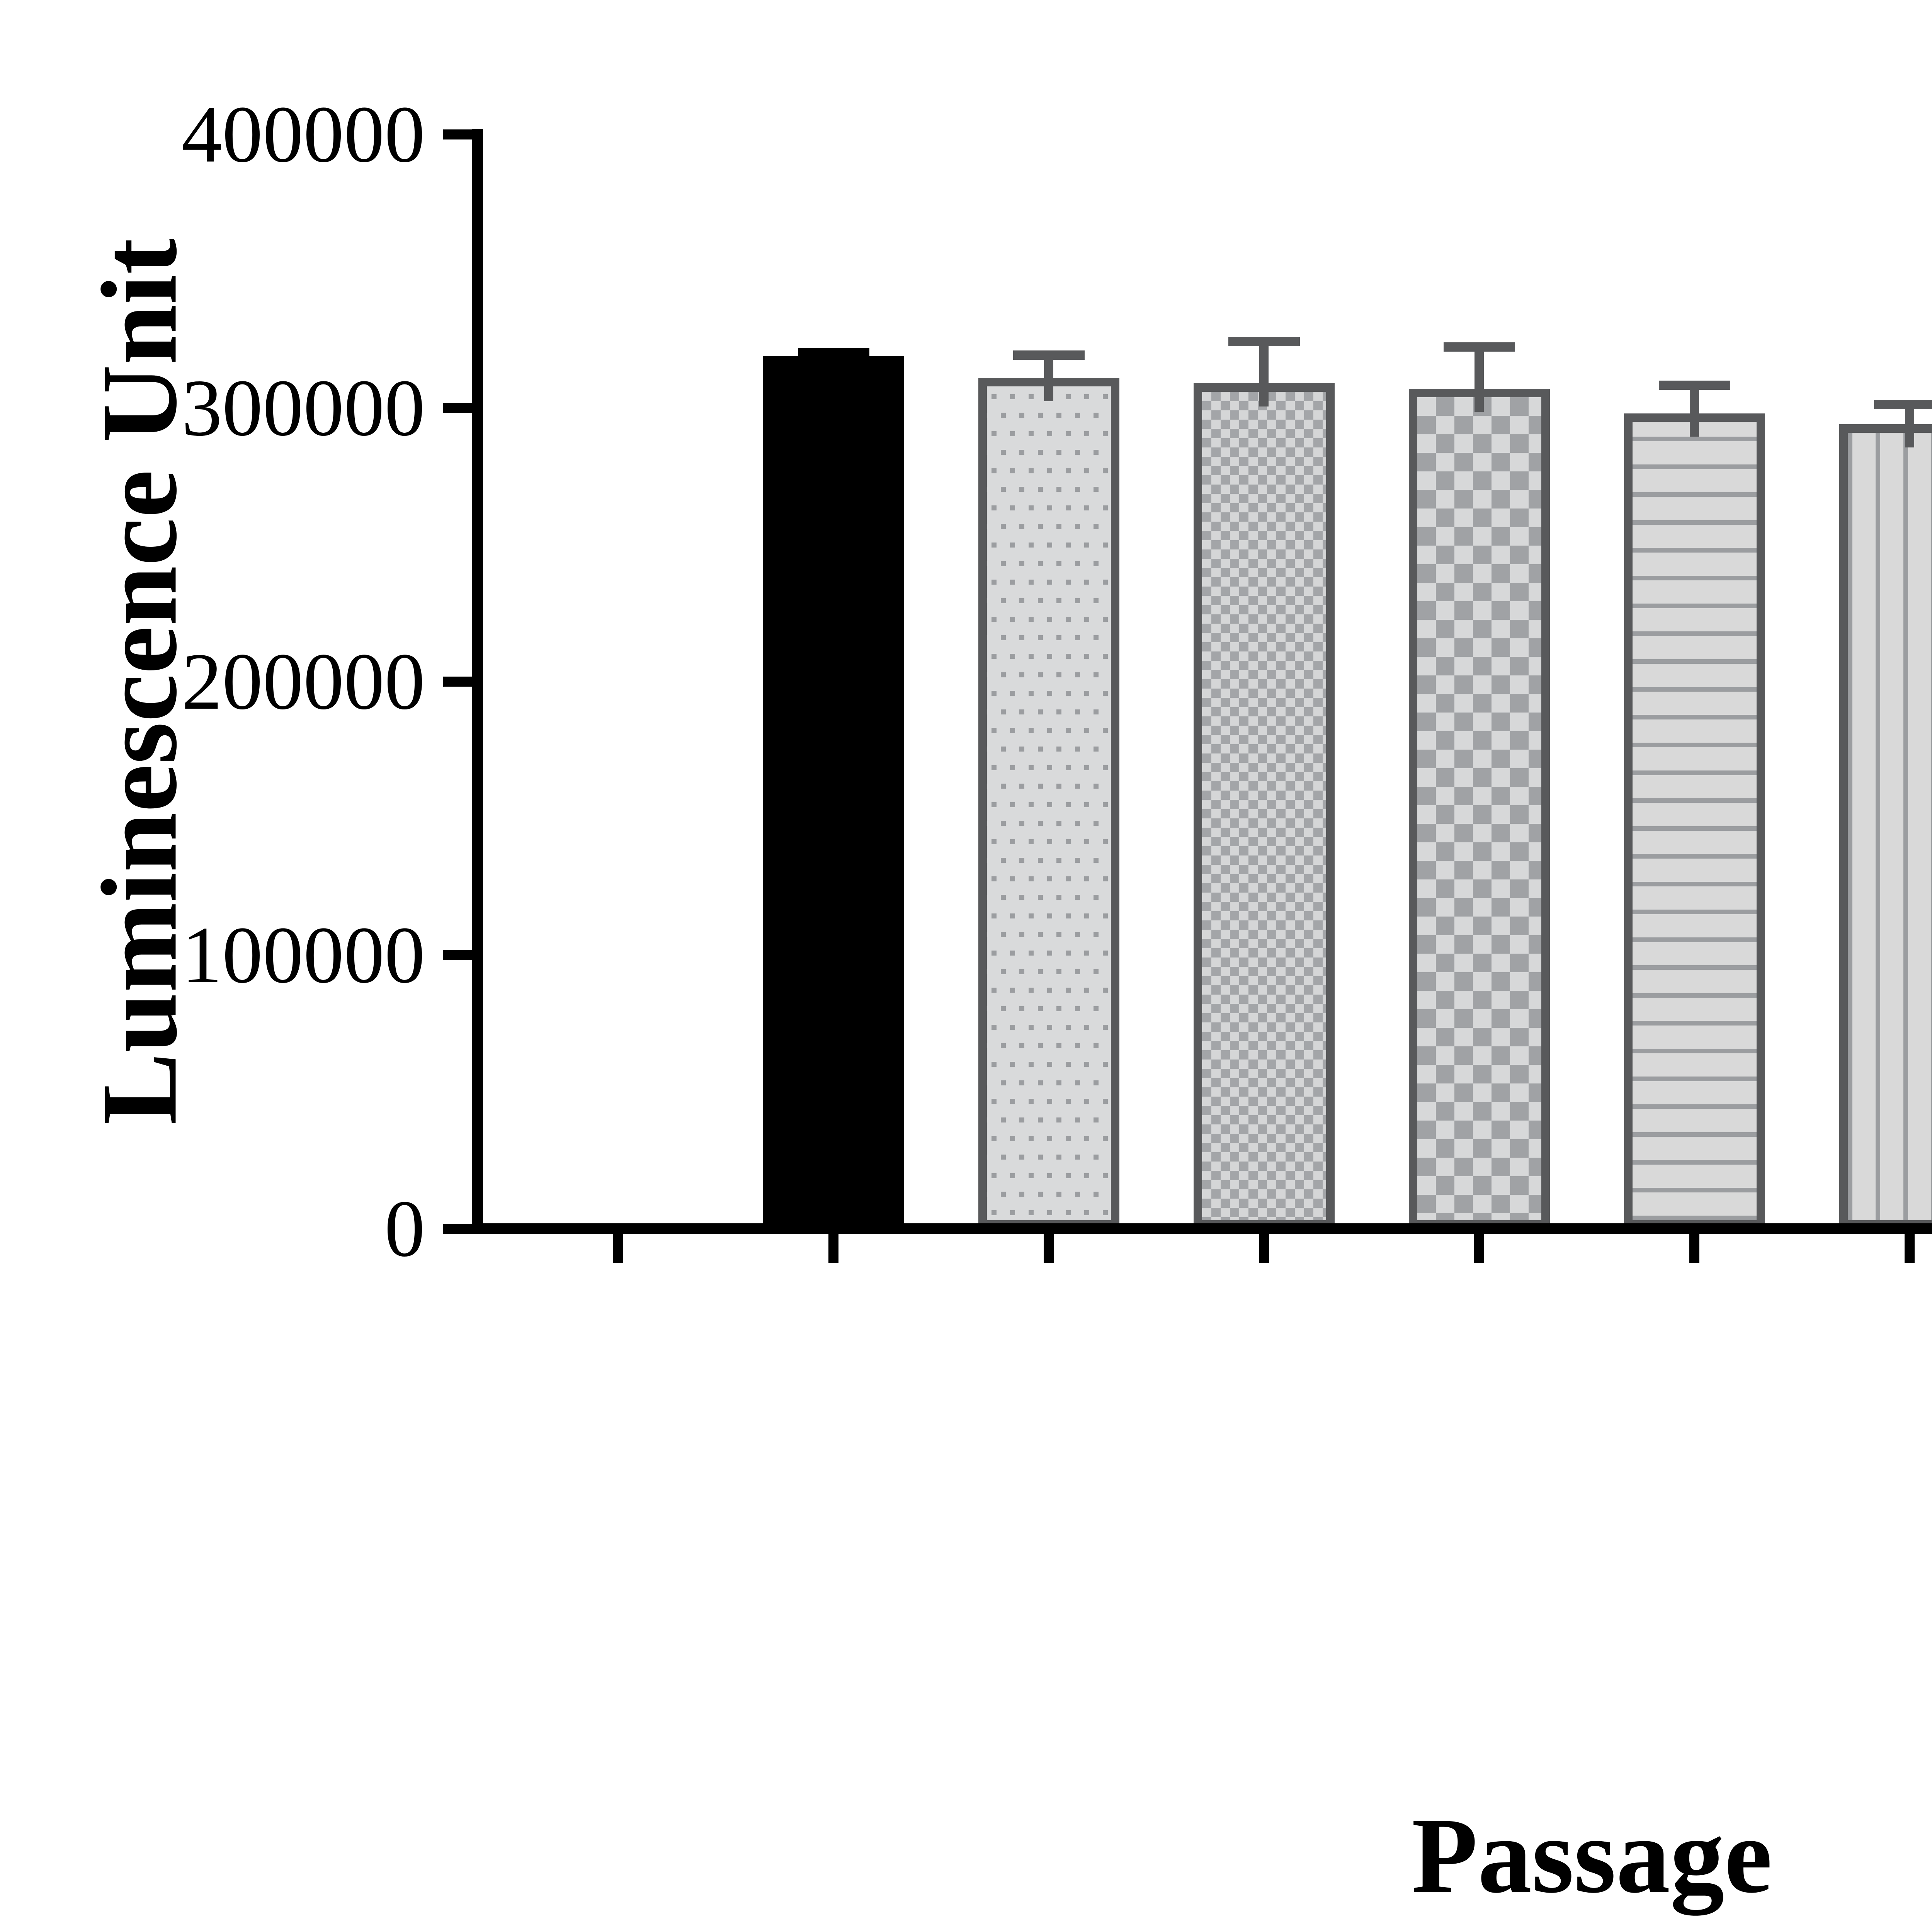 The height and width of the screenshot is (1932, 1932). What do you see at coordinates (1592, 1855) in the screenshot?
I see `x-axis-title: Passage` at bounding box center [1592, 1855].